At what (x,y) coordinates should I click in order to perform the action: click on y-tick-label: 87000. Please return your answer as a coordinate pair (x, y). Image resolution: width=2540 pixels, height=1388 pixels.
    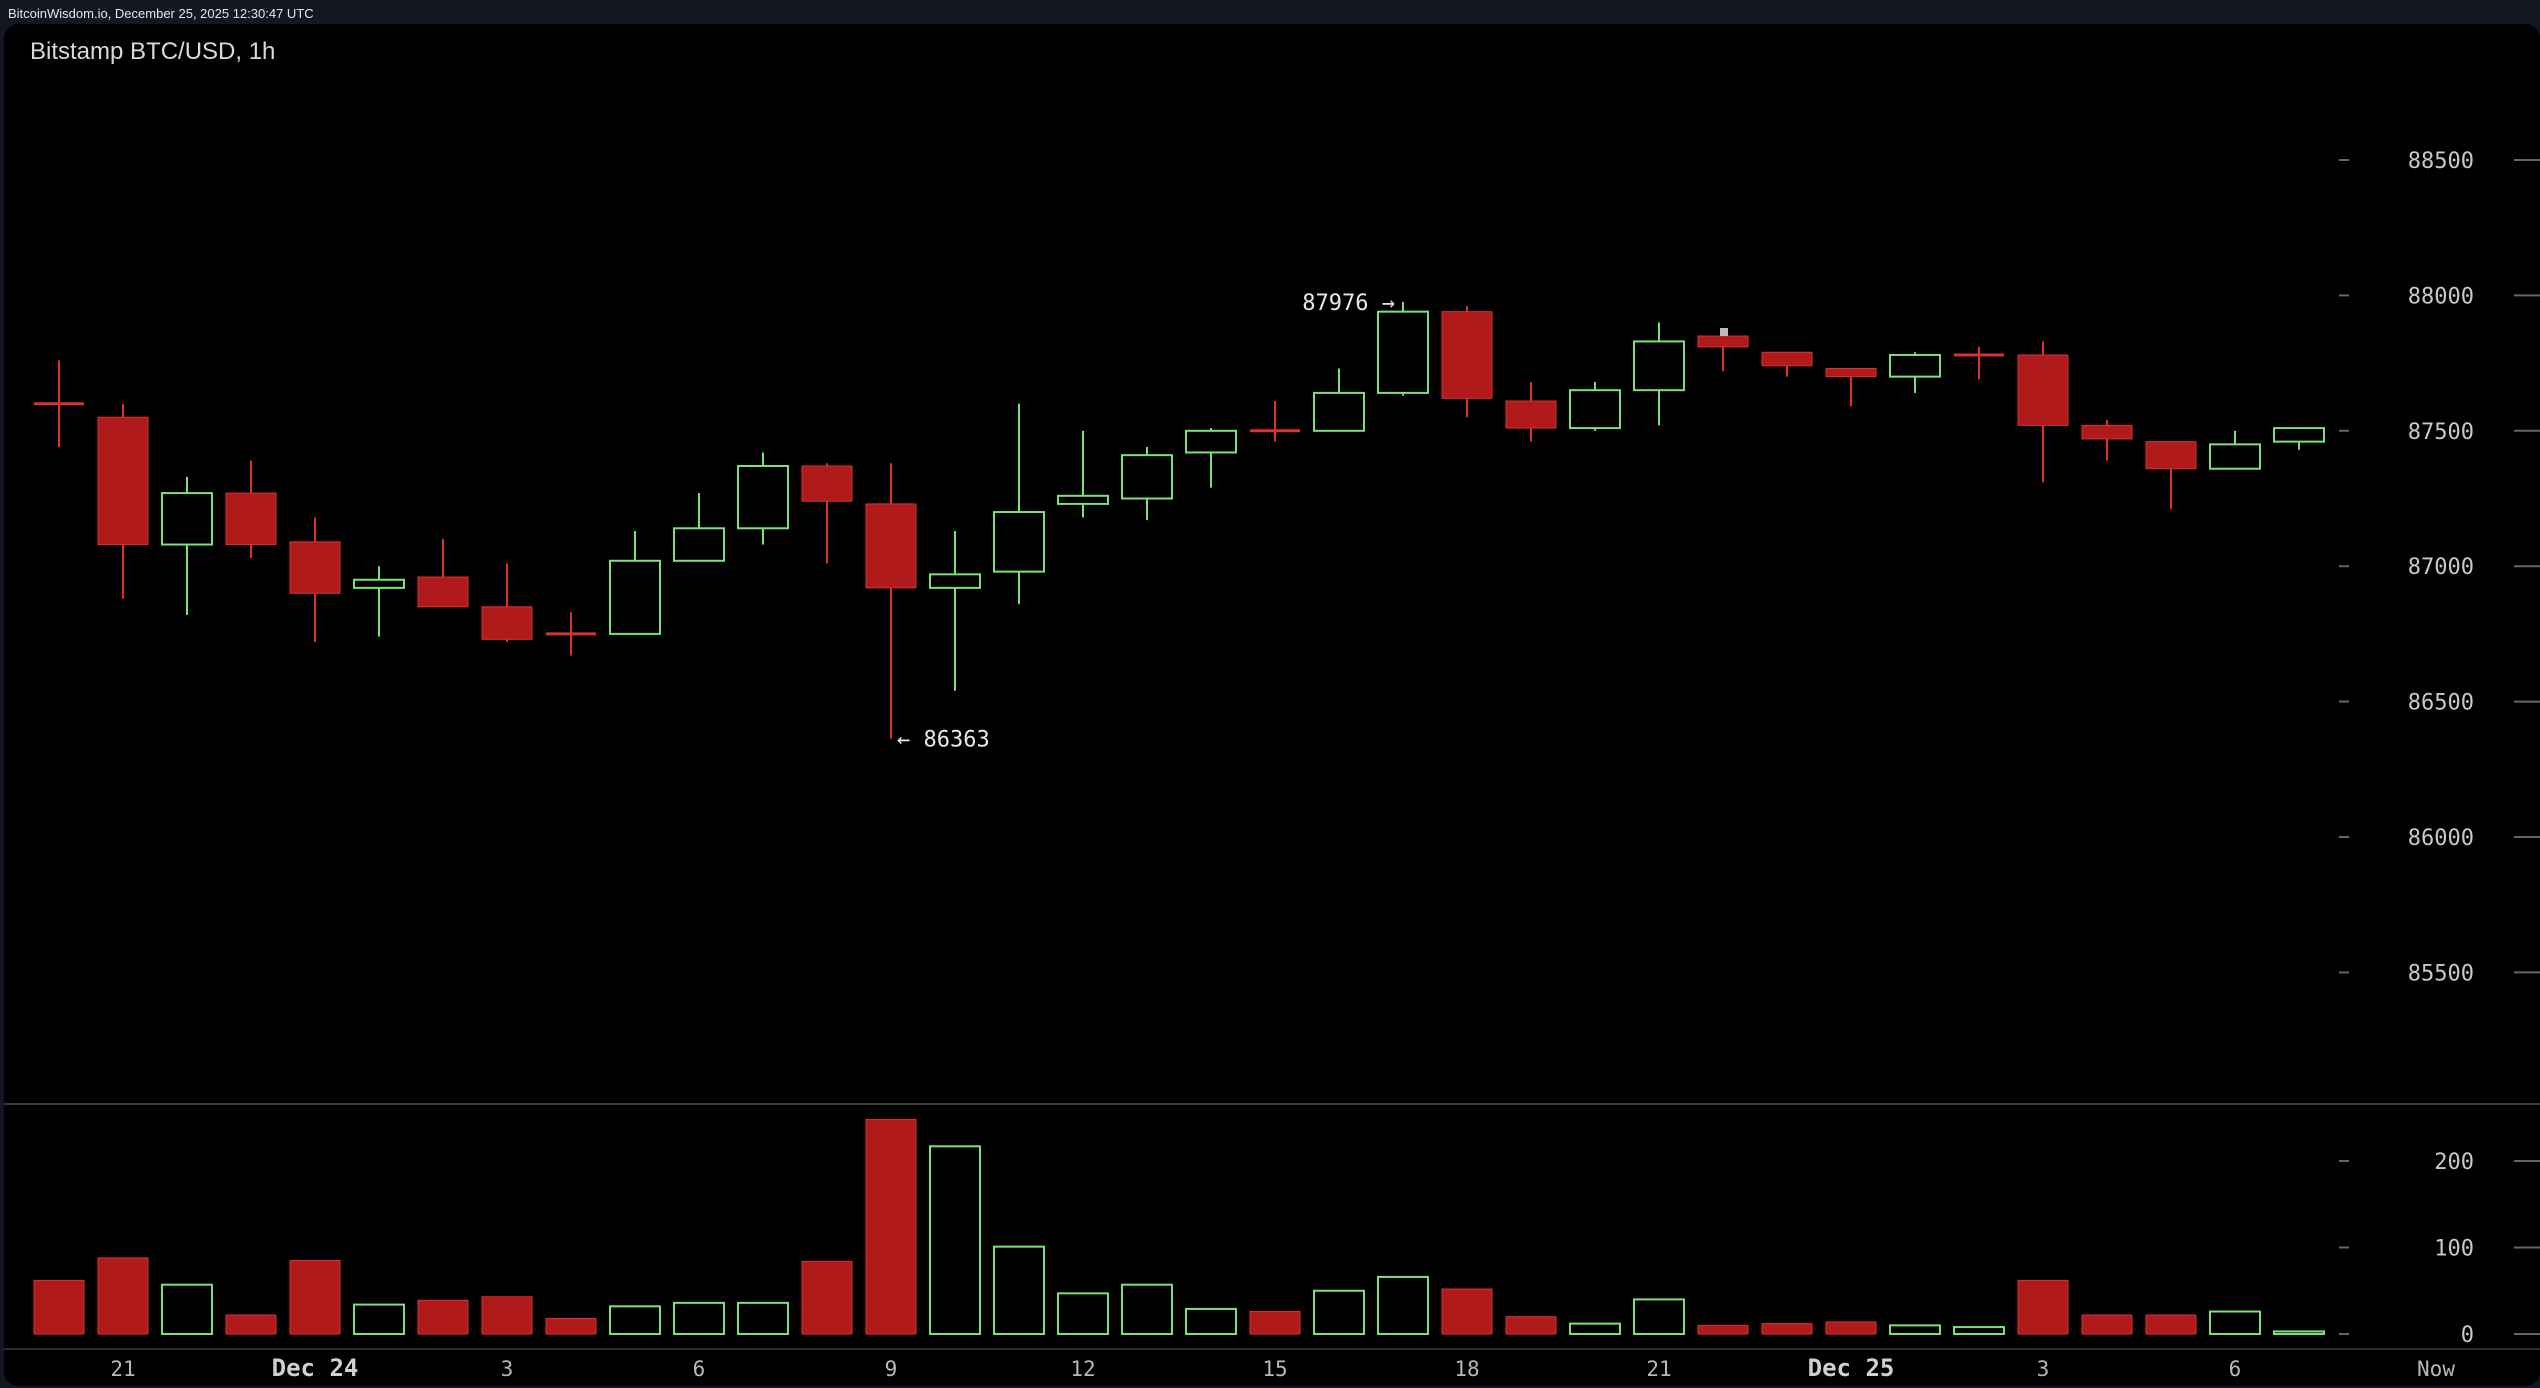
    Looking at the image, I should click on (2441, 567).